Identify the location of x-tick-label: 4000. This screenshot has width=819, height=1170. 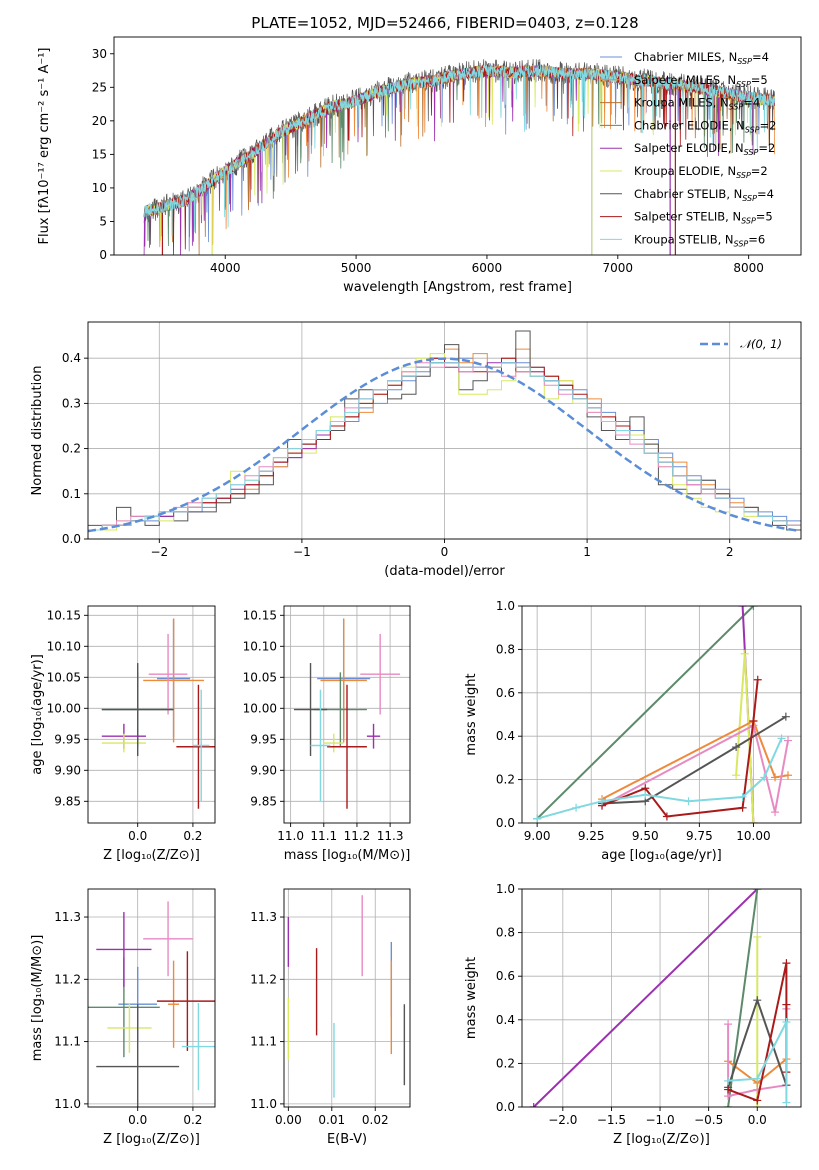
(225, 268).